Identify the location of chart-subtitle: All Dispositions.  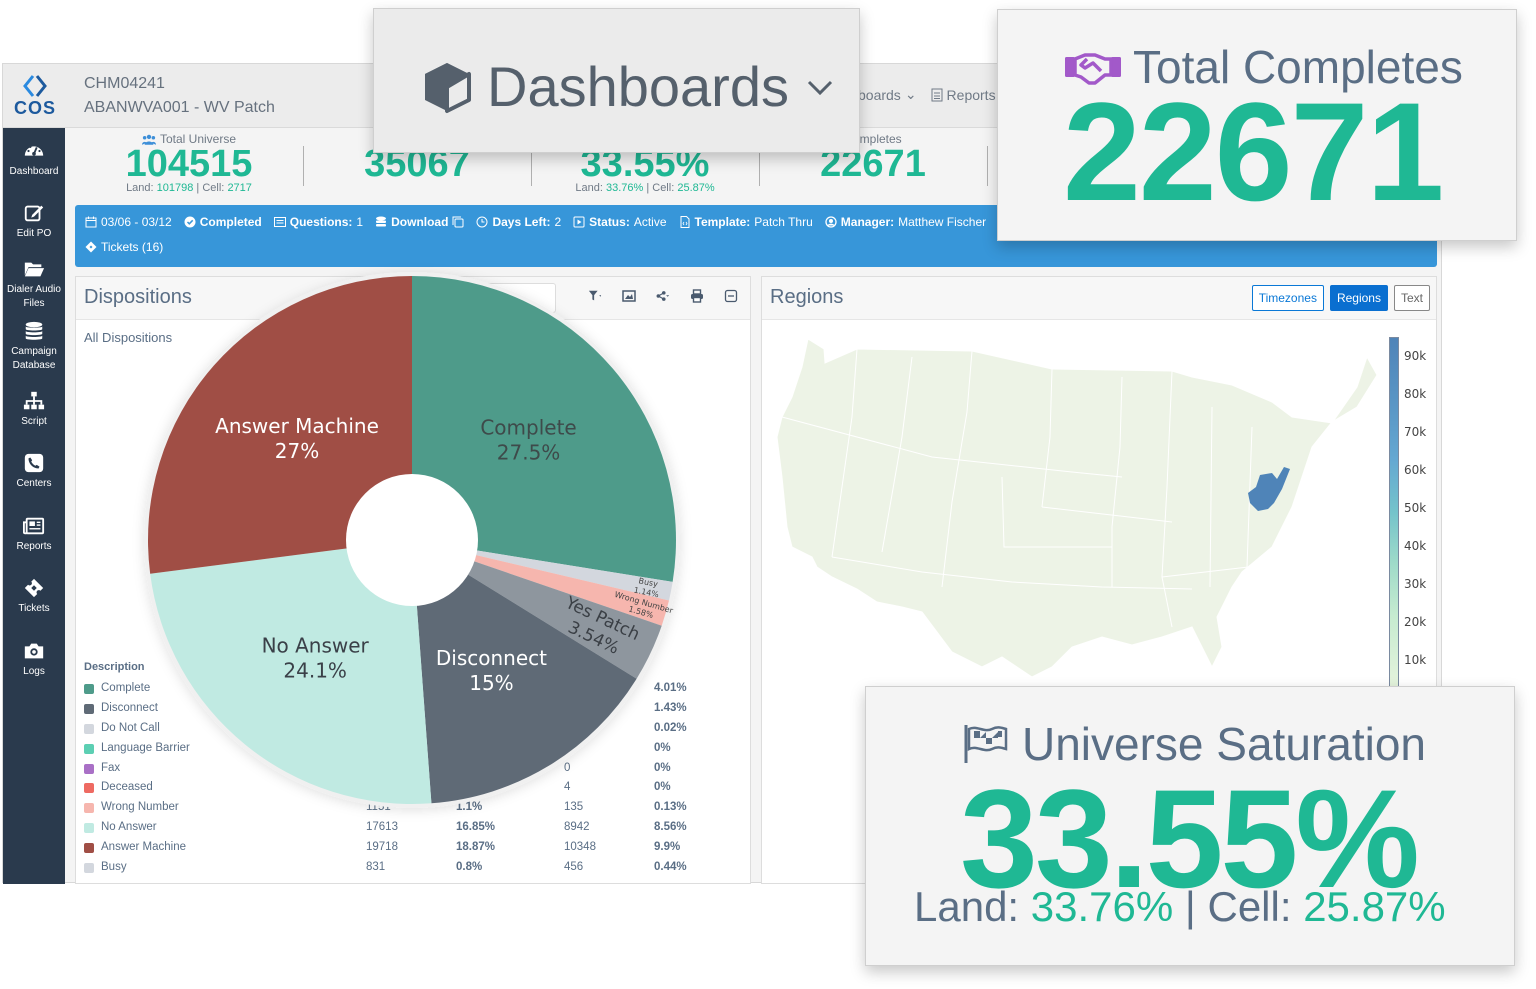
(128, 337).